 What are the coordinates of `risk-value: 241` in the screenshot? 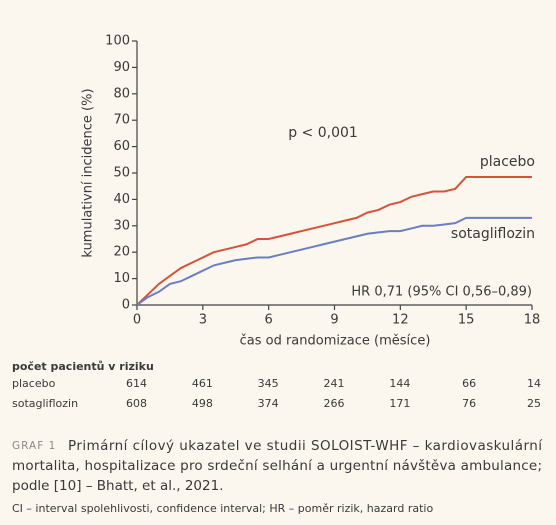 It's located at (334, 383).